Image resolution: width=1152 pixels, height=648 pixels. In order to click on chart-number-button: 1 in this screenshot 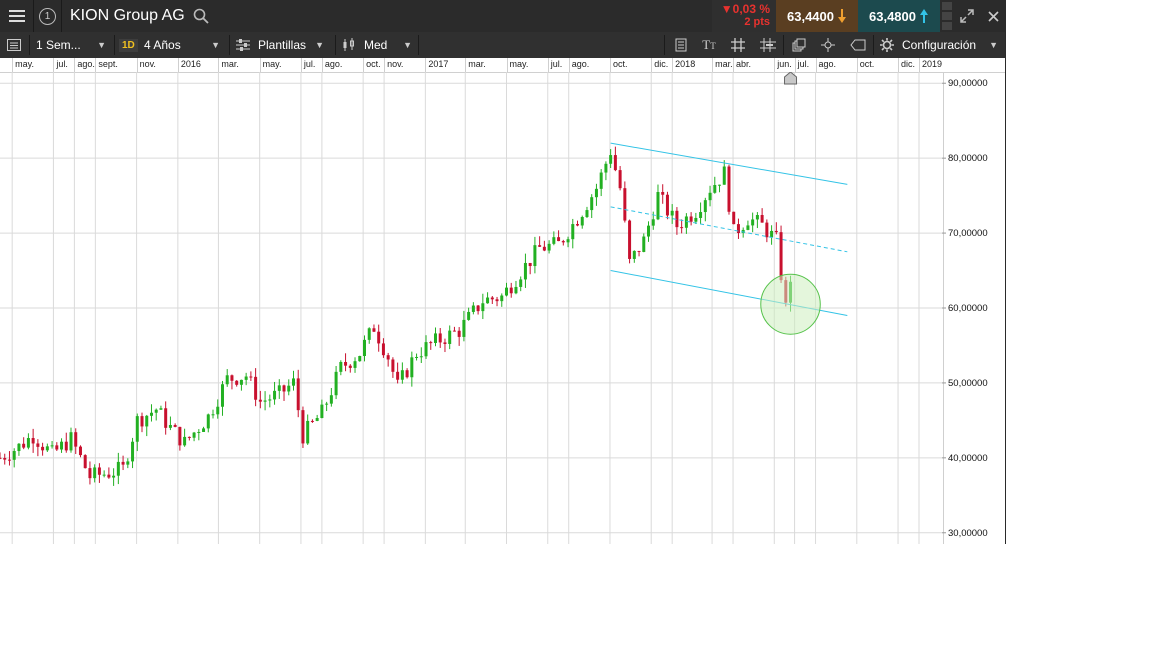, I will do `click(48, 16)`.